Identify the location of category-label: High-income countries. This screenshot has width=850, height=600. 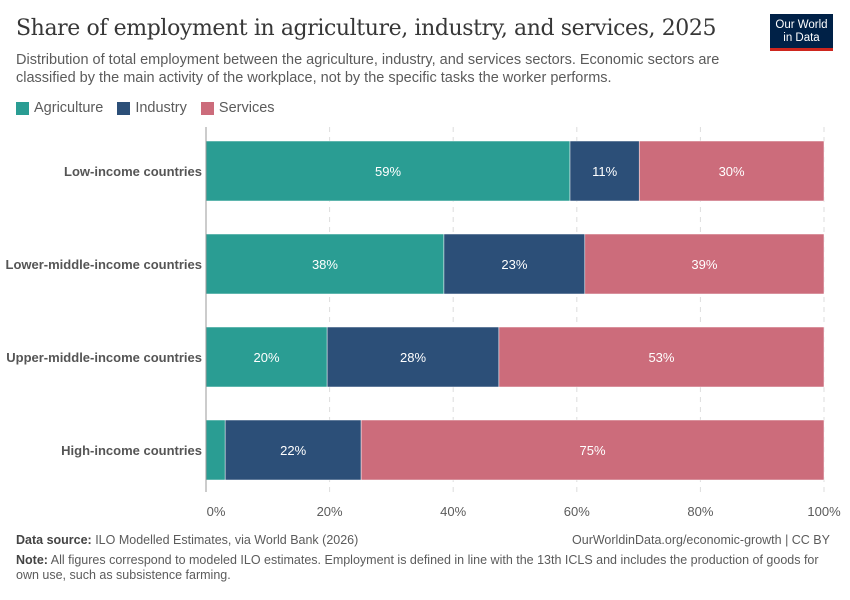
(131, 450).